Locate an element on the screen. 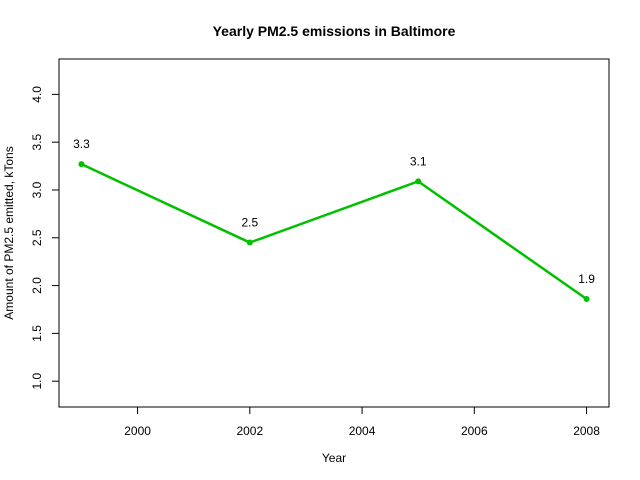 Image resolution: width=640 pixels, height=480 pixels. y-tick-label: 2.5 is located at coordinates (37, 237).